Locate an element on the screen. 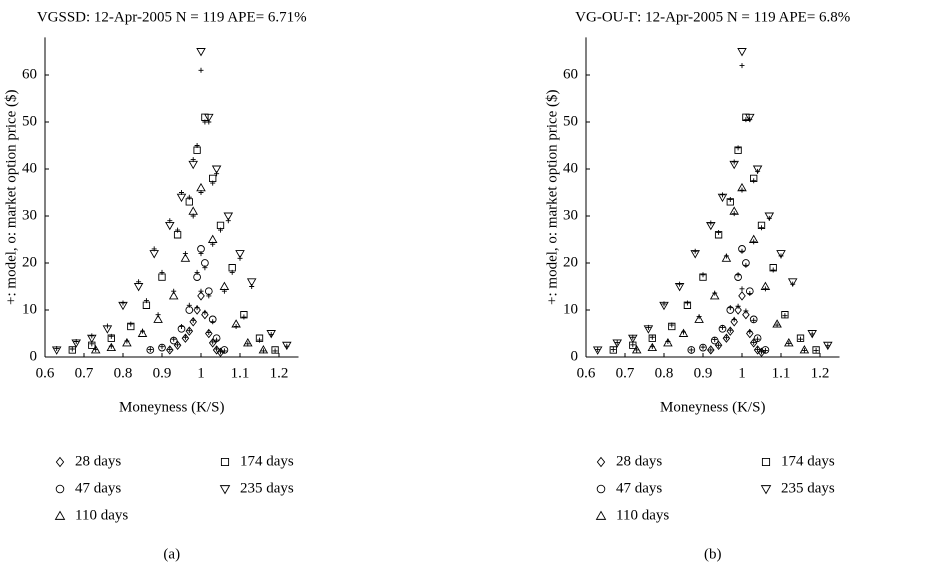 This screenshot has height=571, width=952. y-tick-label: 50 is located at coordinates (570, 121).